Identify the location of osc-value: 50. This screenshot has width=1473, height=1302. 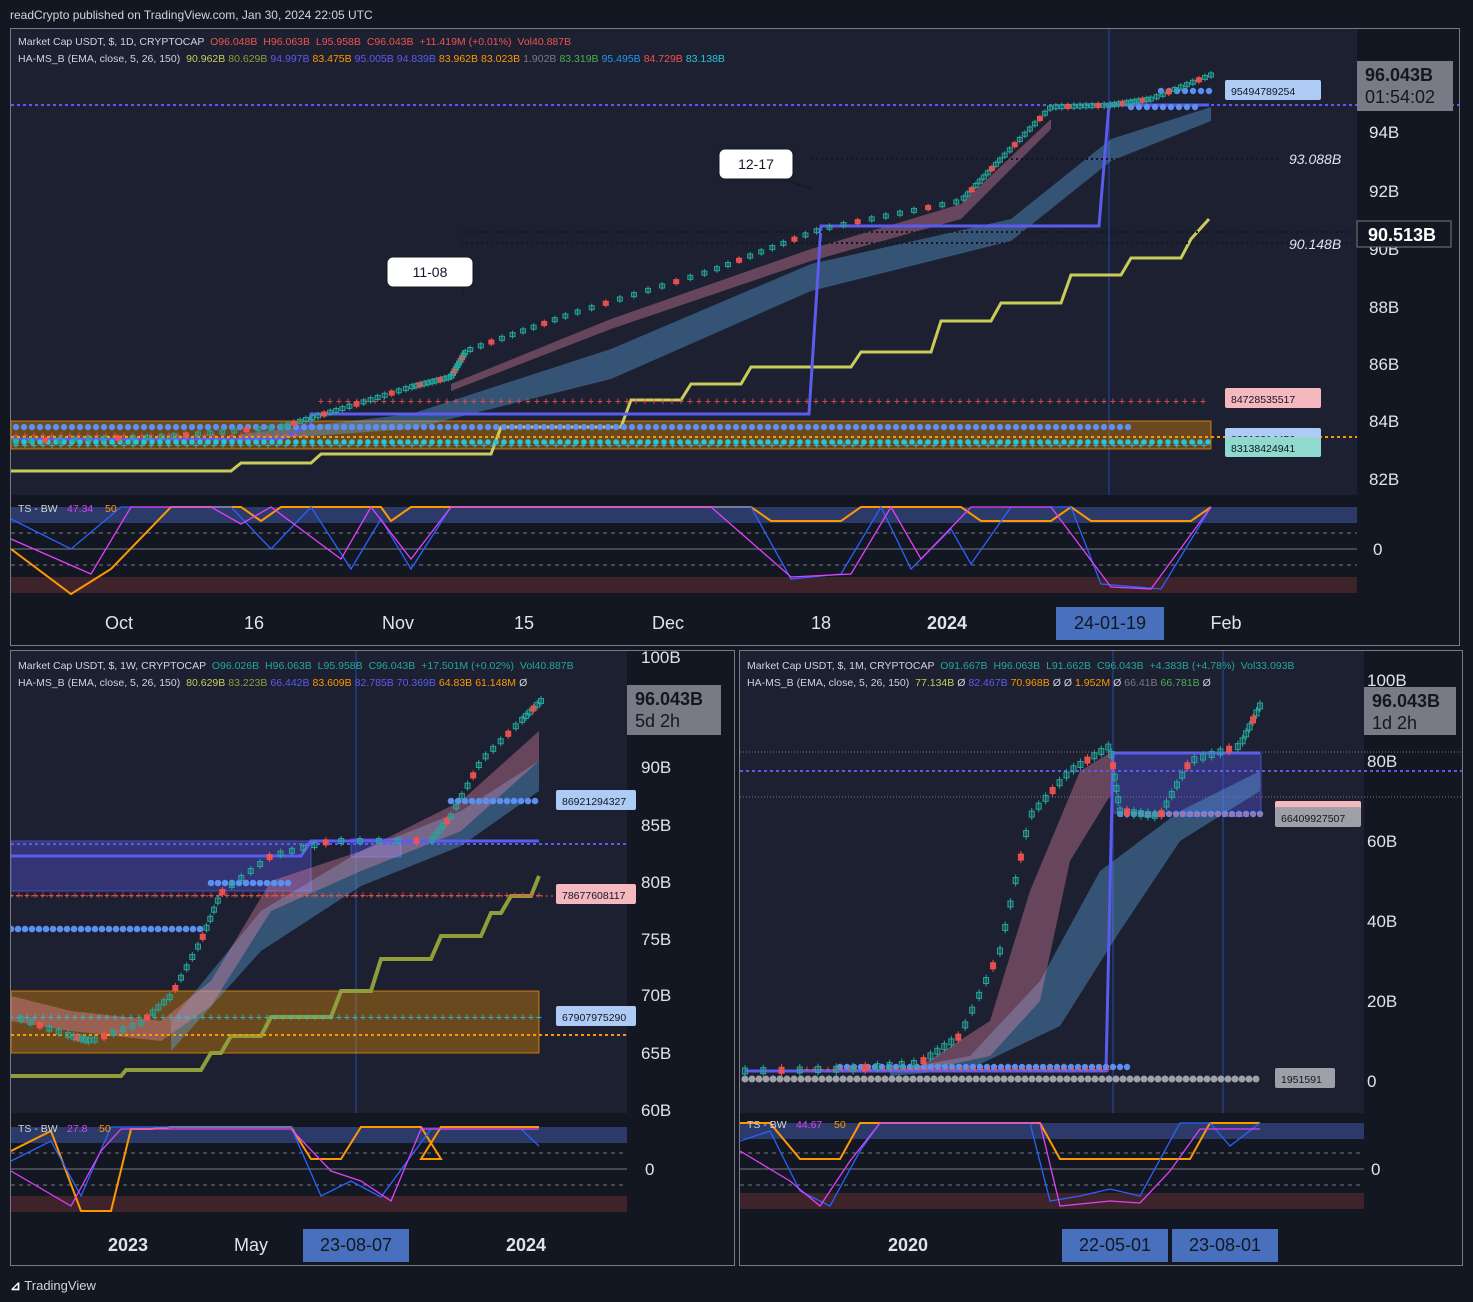
(105, 1129).